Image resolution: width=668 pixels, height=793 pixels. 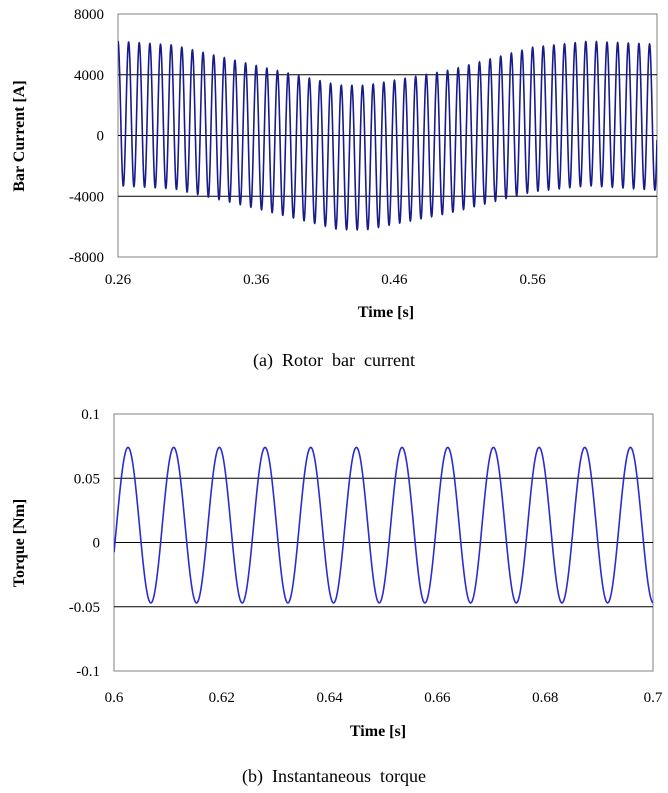 I want to click on b-y-tick-label: -0.05, so click(x=84, y=608).